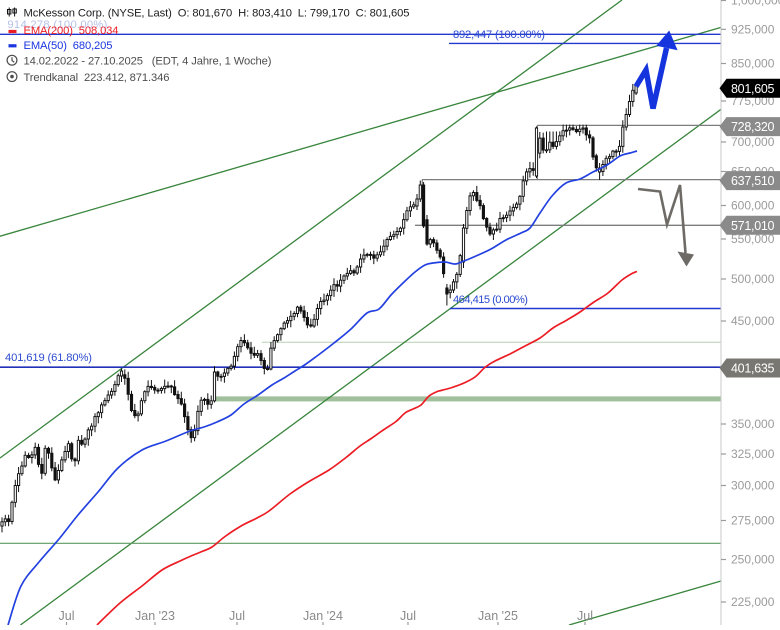  I want to click on svg-text: 637,510, so click(753, 181).